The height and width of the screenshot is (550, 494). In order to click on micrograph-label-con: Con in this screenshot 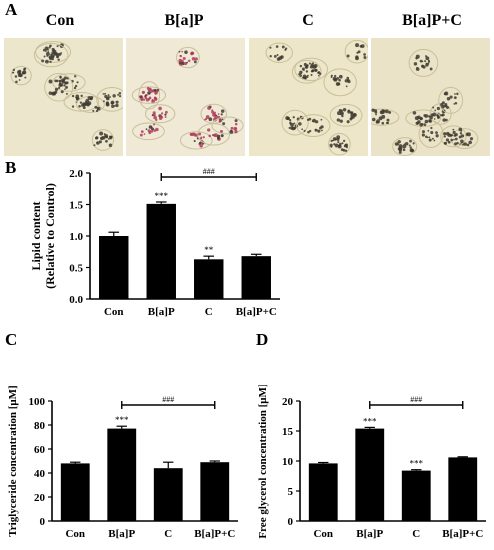, I will do `click(60, 20)`.